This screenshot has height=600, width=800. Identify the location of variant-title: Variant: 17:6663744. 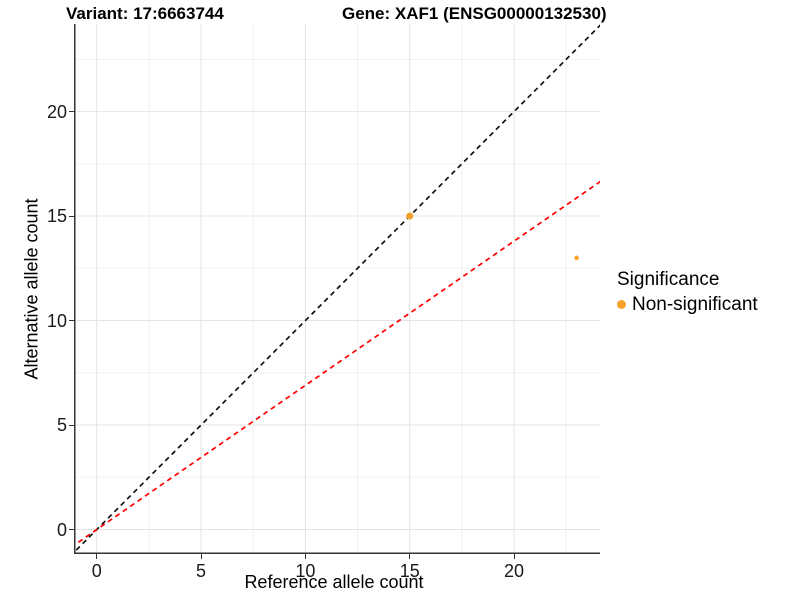
(145, 13).